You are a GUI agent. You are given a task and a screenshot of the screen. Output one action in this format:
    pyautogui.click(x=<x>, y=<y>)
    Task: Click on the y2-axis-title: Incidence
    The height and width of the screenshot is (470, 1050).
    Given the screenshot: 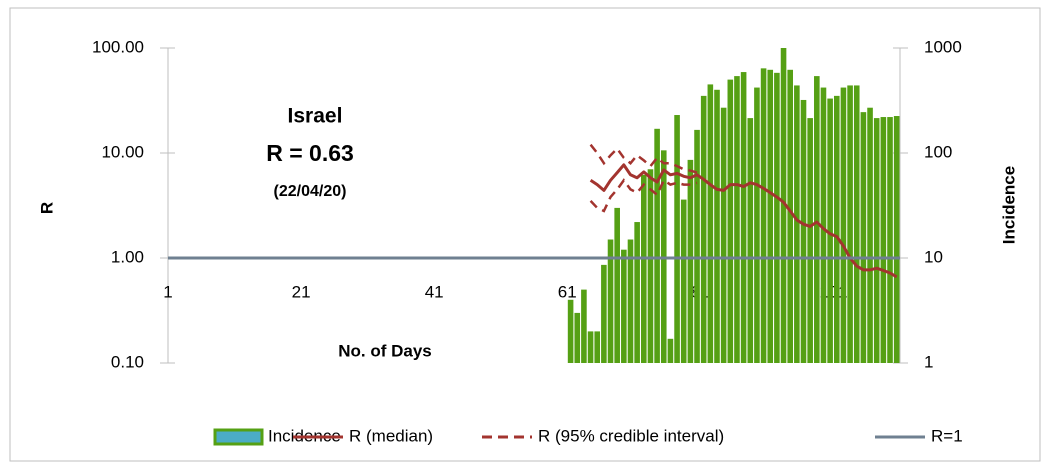 What is the action you would take?
    pyautogui.click(x=1008, y=205)
    